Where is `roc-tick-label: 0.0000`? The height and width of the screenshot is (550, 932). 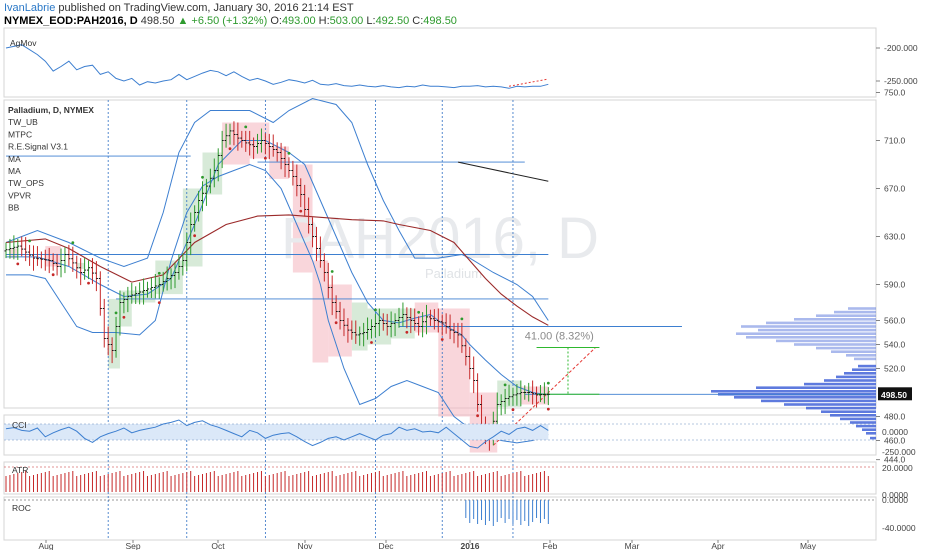
roc-tick-label: 0.0000 is located at coordinates (895, 500).